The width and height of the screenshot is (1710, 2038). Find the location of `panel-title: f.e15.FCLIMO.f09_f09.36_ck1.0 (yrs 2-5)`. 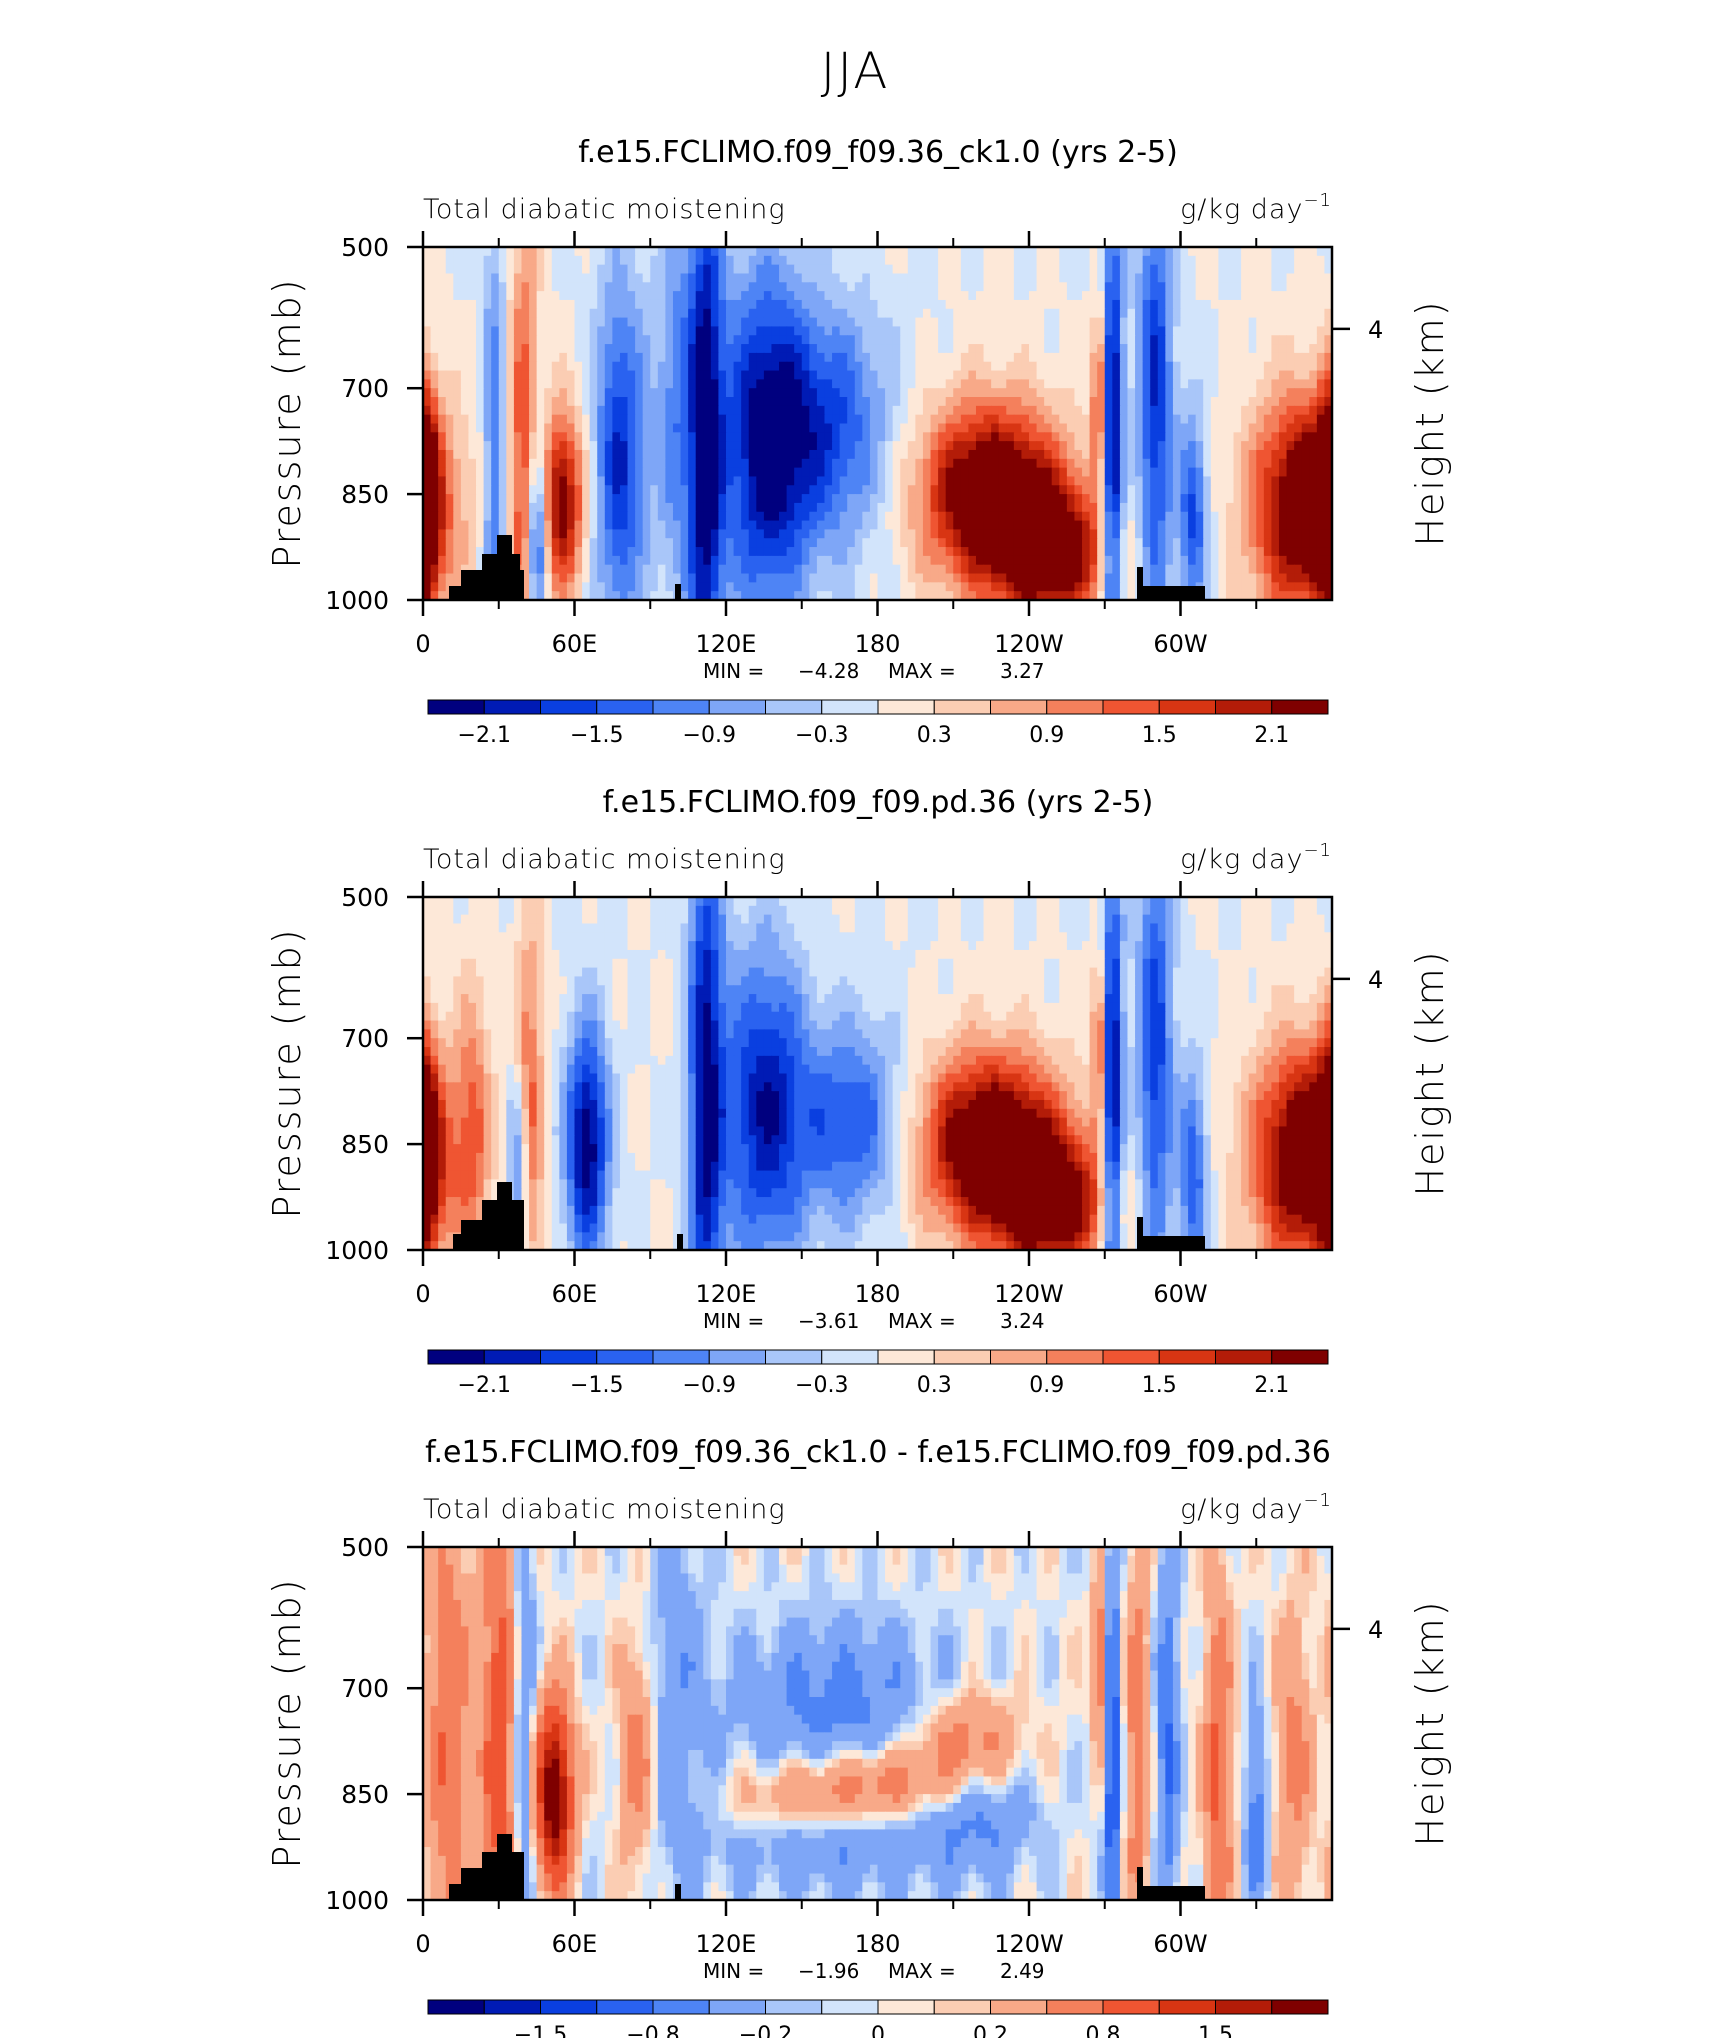

panel-title: f.e15.FCLIMO.f09_f09.36_ck1.0 (yrs 2-5) is located at coordinates (878, 152).